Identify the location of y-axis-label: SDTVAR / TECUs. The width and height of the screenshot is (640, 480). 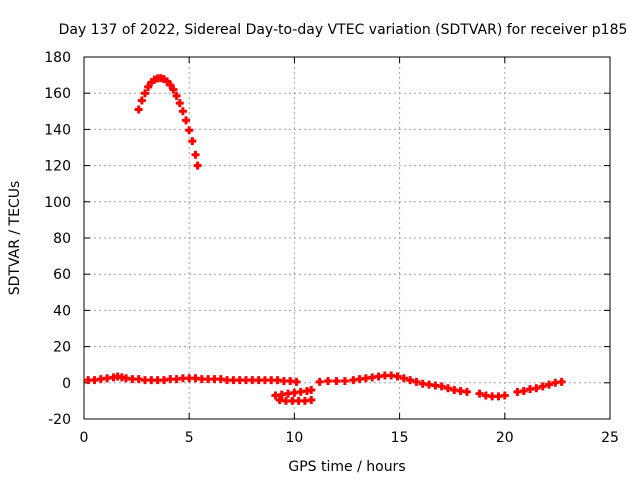
(15, 238).